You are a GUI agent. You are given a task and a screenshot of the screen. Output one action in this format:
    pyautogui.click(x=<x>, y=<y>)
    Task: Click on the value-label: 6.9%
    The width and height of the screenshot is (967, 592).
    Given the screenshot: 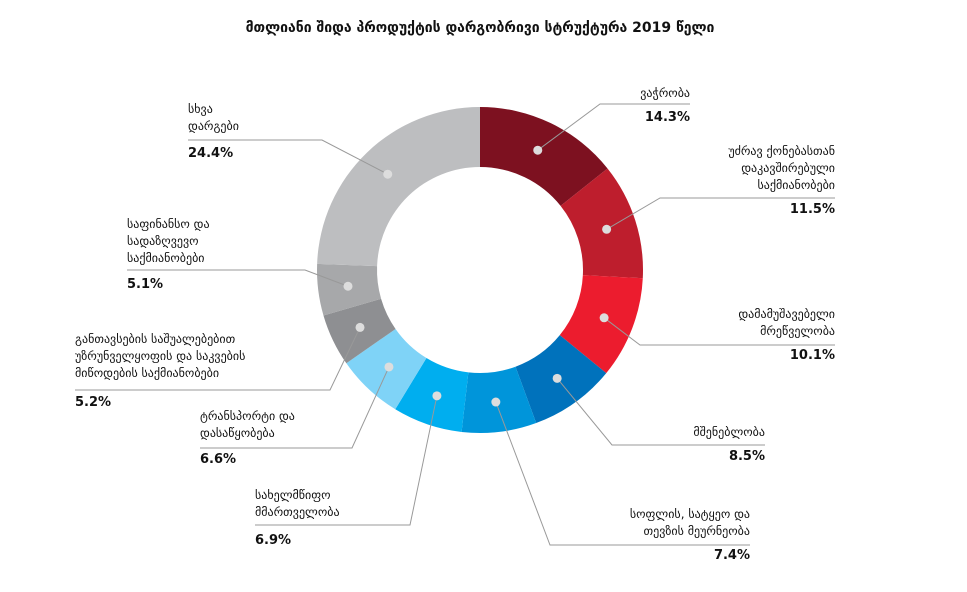 What is the action you would take?
    pyautogui.click(x=273, y=540)
    